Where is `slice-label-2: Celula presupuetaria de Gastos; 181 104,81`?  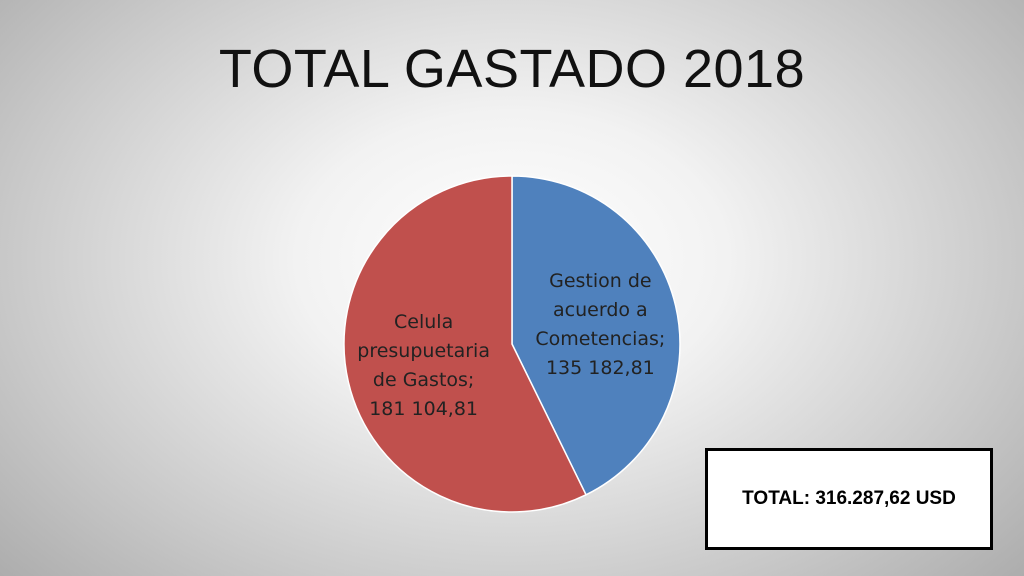
slice-label-2: Celula presupuetaria de Gastos; 181 104,81 is located at coordinates (423, 365).